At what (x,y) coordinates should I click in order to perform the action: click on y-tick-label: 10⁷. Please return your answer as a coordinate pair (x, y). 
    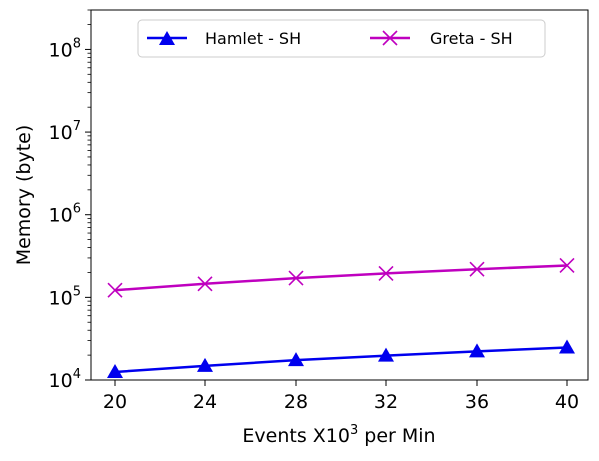
    Looking at the image, I should click on (65, 131).